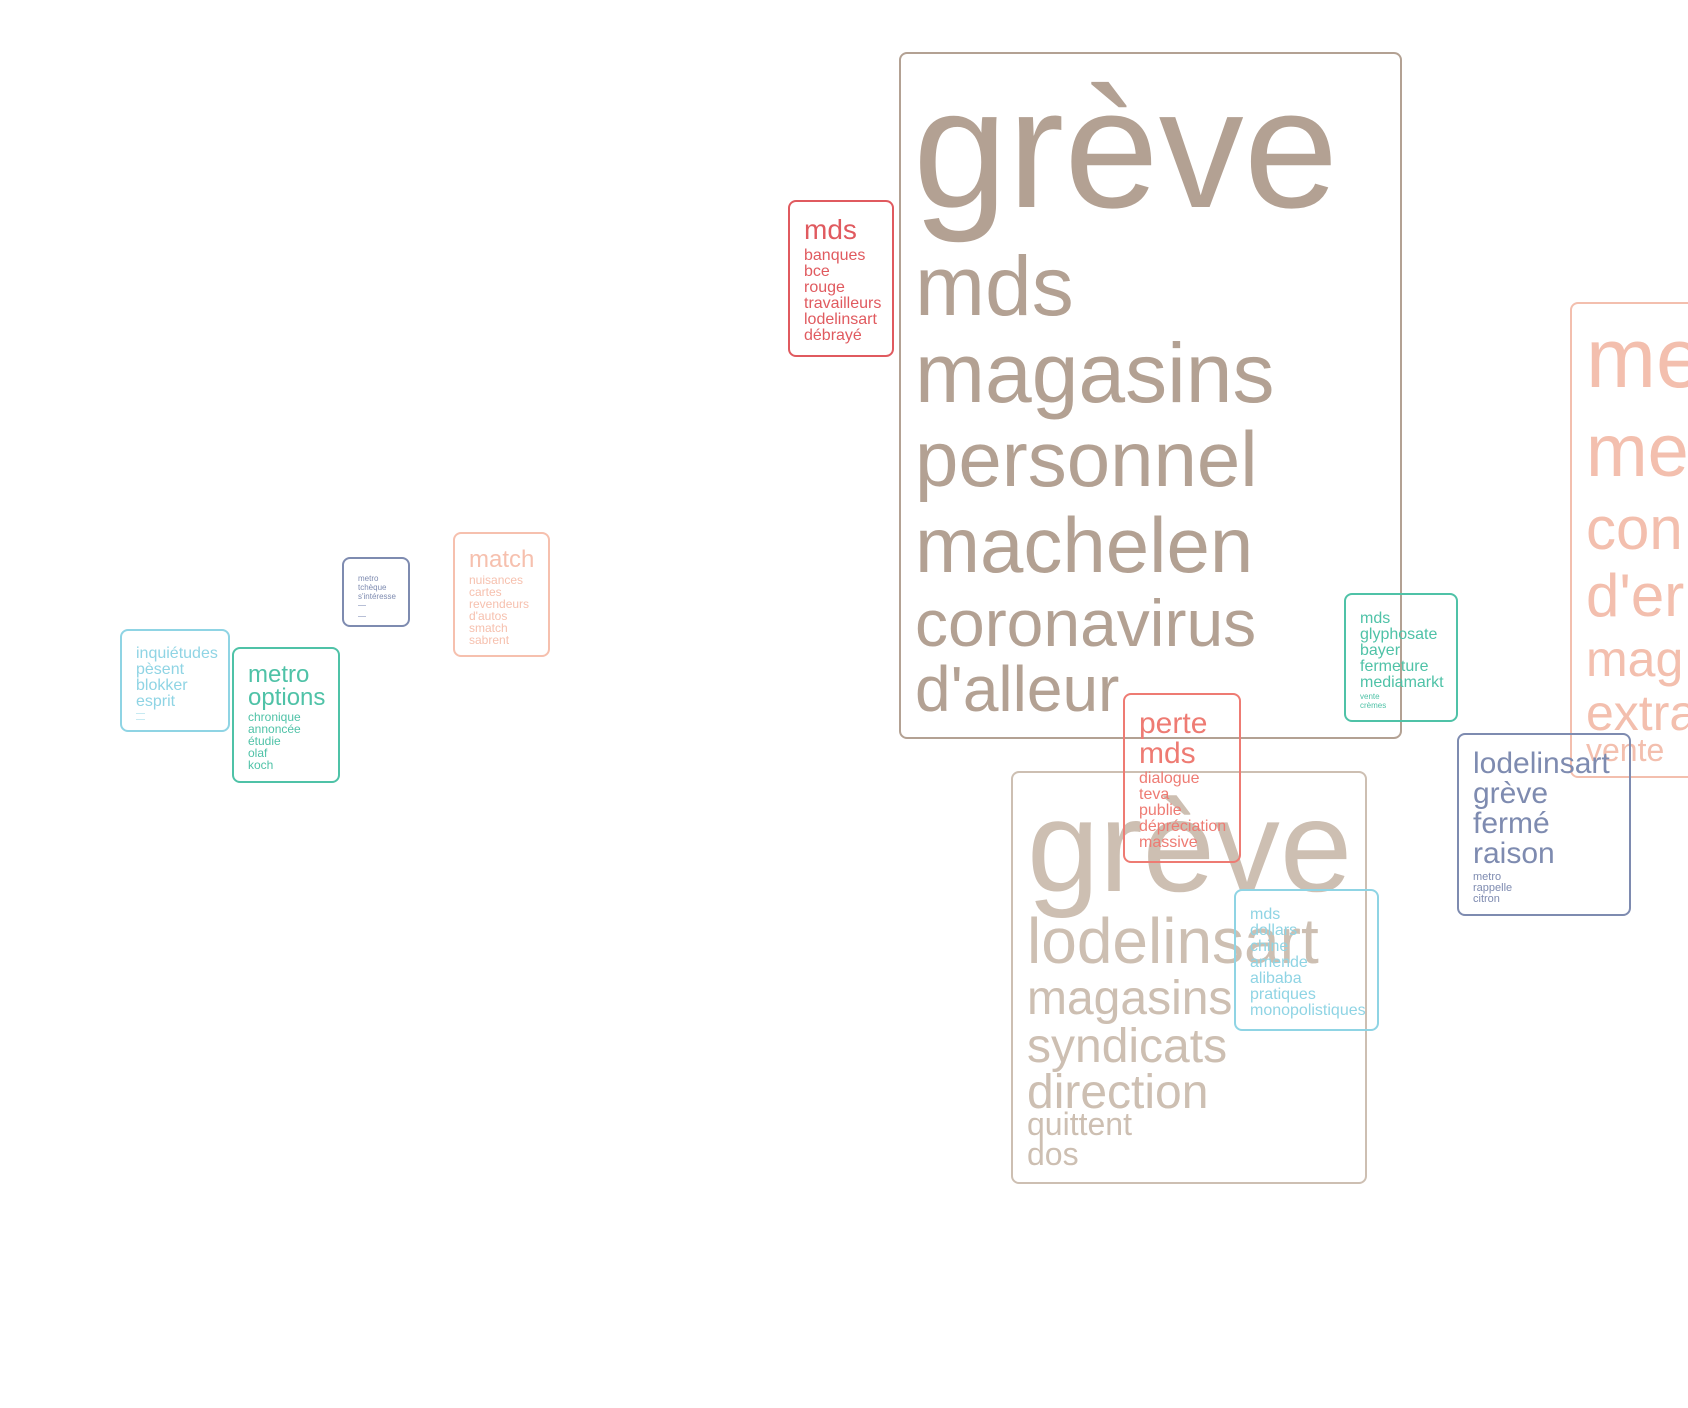 The image size is (1688, 1408). I want to click on word: dollars, so click(1274, 930).